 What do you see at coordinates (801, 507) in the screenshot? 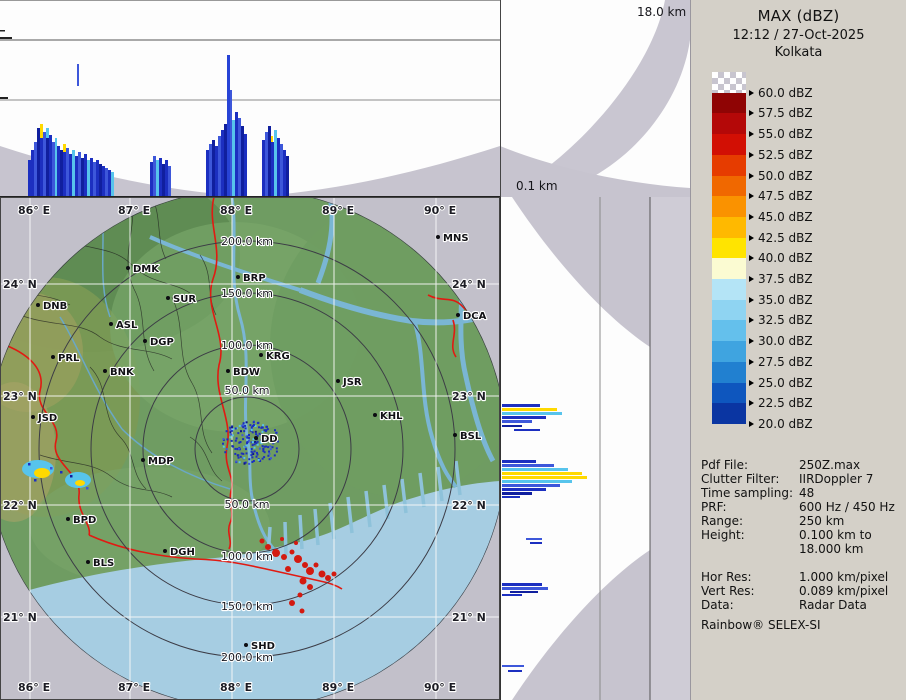
I see `info-row: PRF: 600 Hz / 450 Hz` at bounding box center [801, 507].